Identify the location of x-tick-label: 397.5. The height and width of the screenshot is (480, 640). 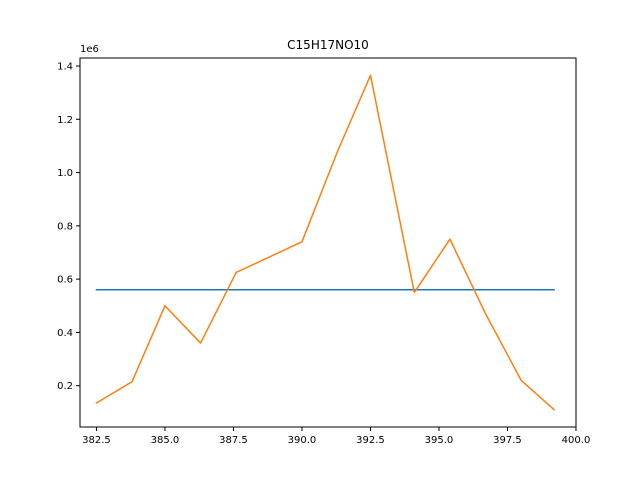
(507, 440).